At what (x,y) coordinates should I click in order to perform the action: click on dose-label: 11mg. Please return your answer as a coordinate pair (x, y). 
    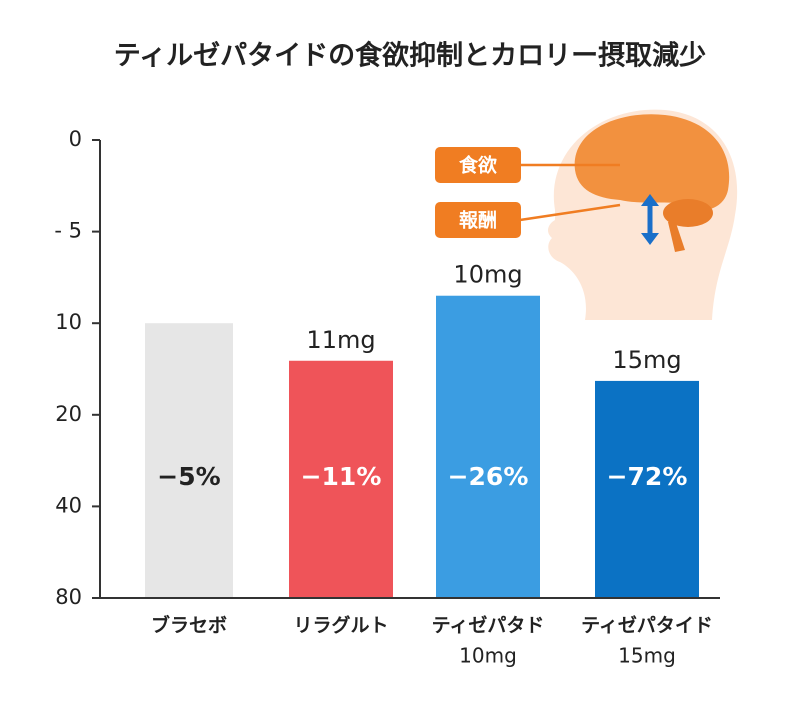
    Looking at the image, I should click on (340, 340).